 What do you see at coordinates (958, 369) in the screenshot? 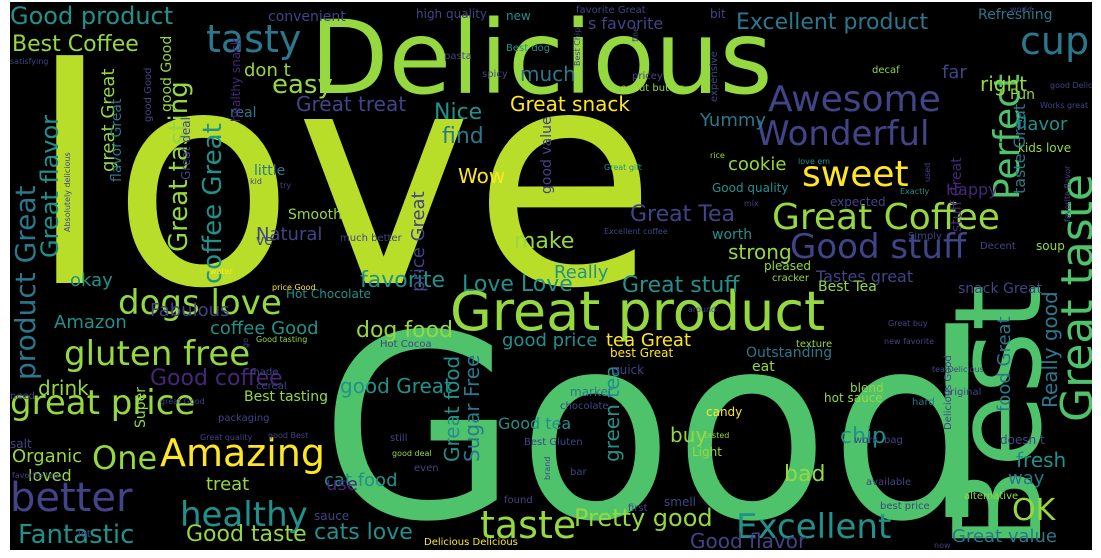
I see `word-tea-delicious: tea Delicious` at bounding box center [958, 369].